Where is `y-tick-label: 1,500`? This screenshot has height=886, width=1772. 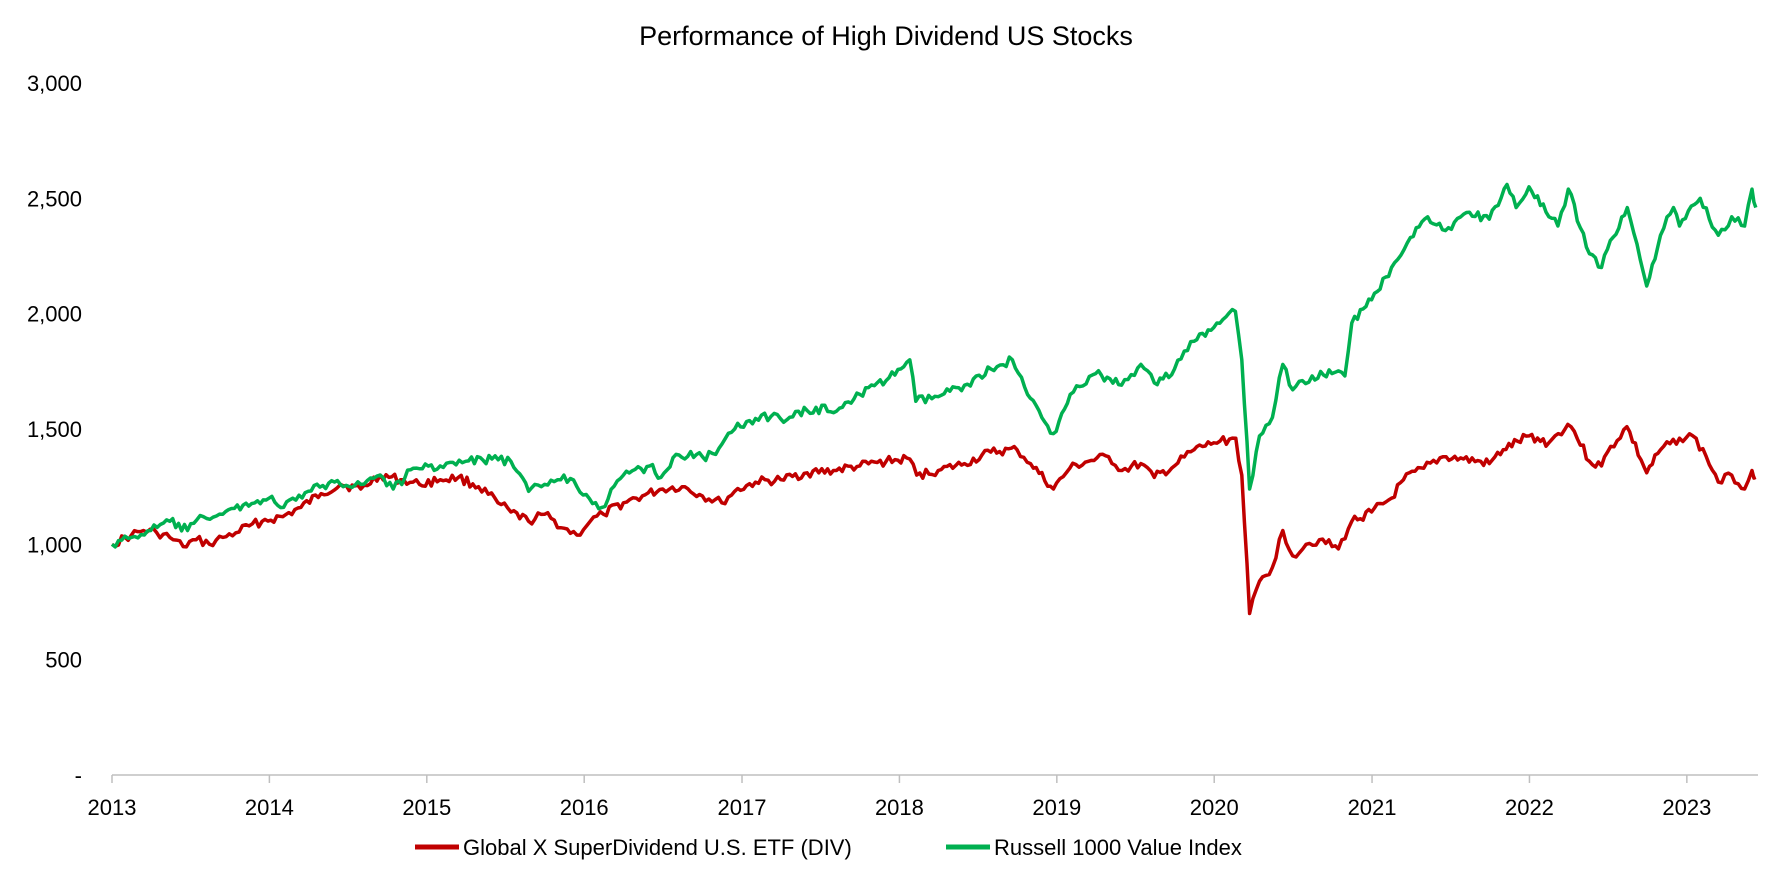 y-tick-label: 1,500 is located at coordinates (54, 429).